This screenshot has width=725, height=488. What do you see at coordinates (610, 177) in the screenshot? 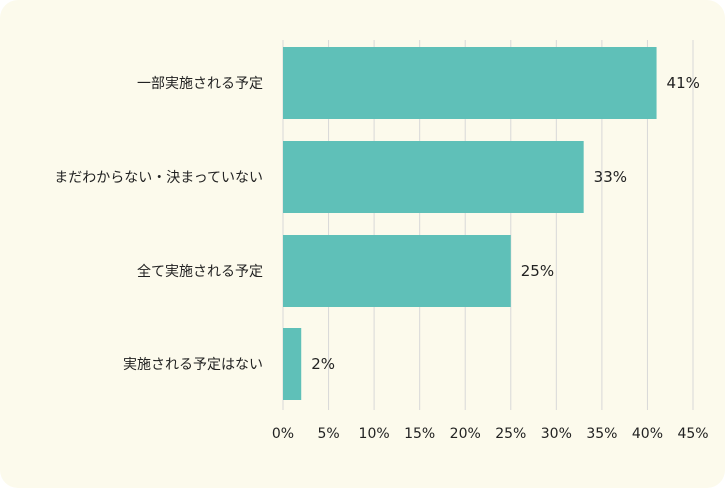
I see `data-label: 33%` at bounding box center [610, 177].